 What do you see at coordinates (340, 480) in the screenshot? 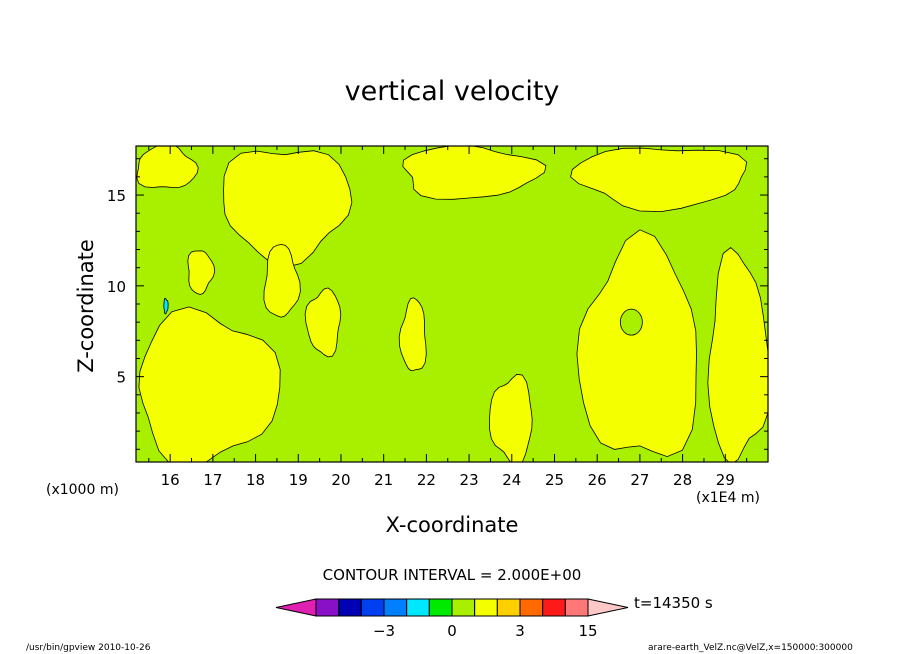
I see `x-tick-label: 20` at bounding box center [340, 480].